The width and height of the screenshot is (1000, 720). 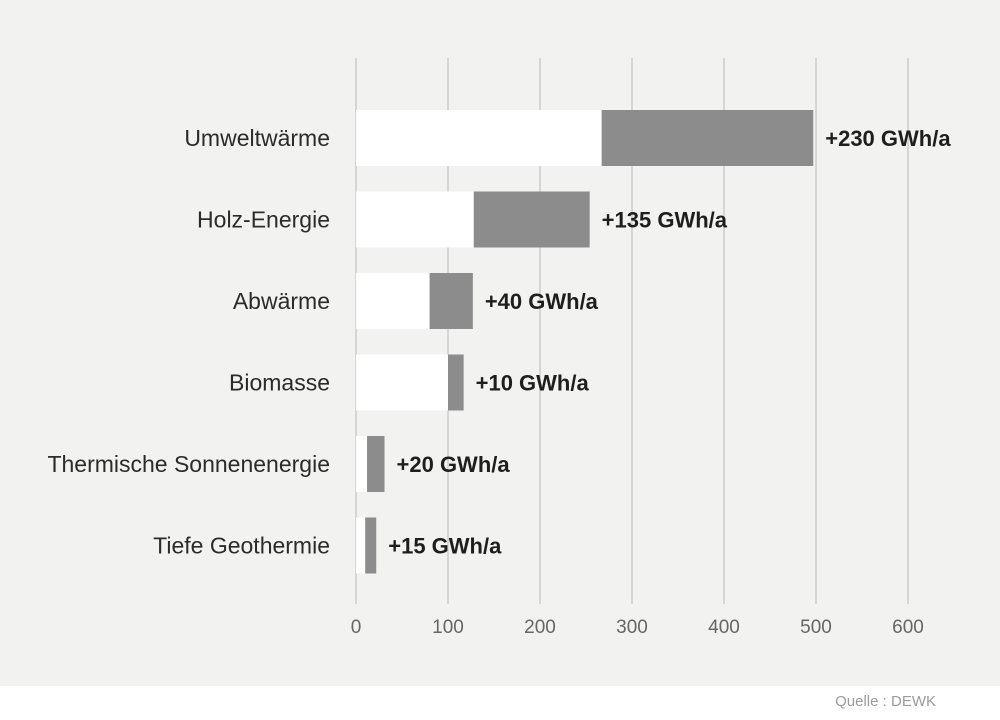 What do you see at coordinates (533, 383) in the screenshot?
I see `value-label: +10 GWh/a` at bounding box center [533, 383].